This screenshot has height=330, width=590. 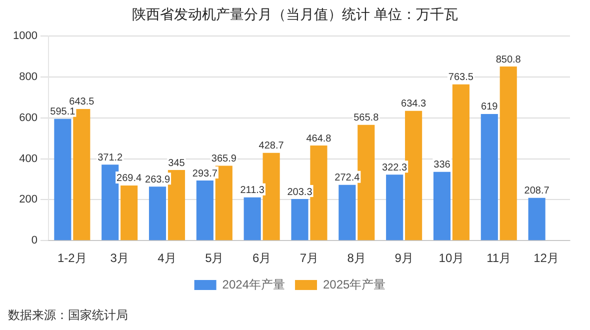 I want to click on data-label: 269.4, so click(x=129, y=178).